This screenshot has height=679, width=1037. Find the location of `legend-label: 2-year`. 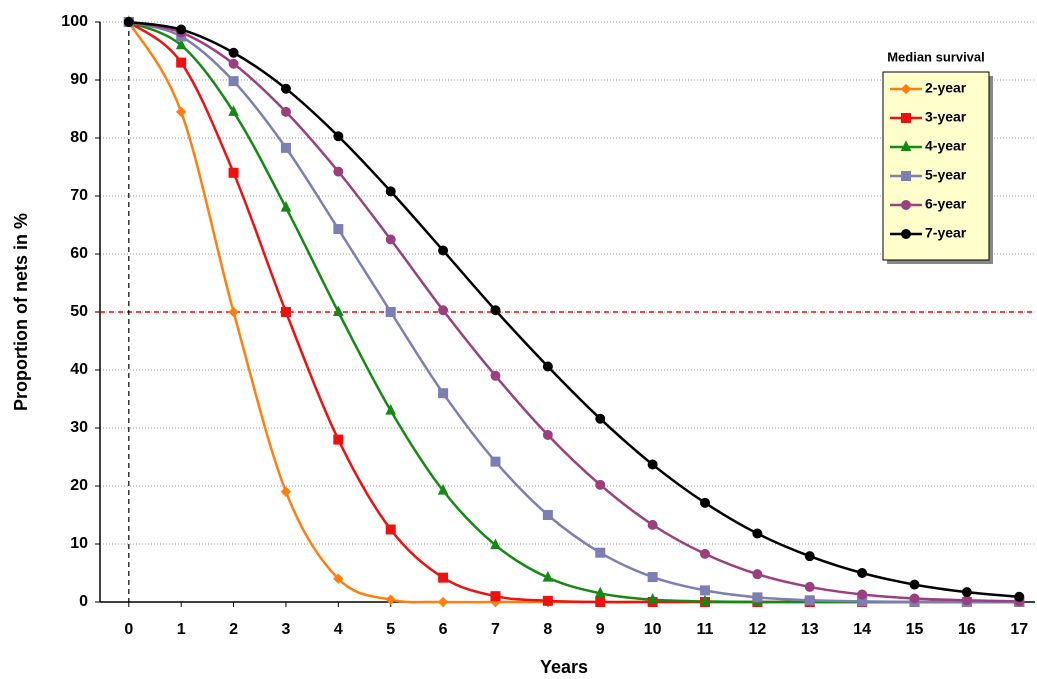

legend-label: 2-year is located at coordinates (946, 88).